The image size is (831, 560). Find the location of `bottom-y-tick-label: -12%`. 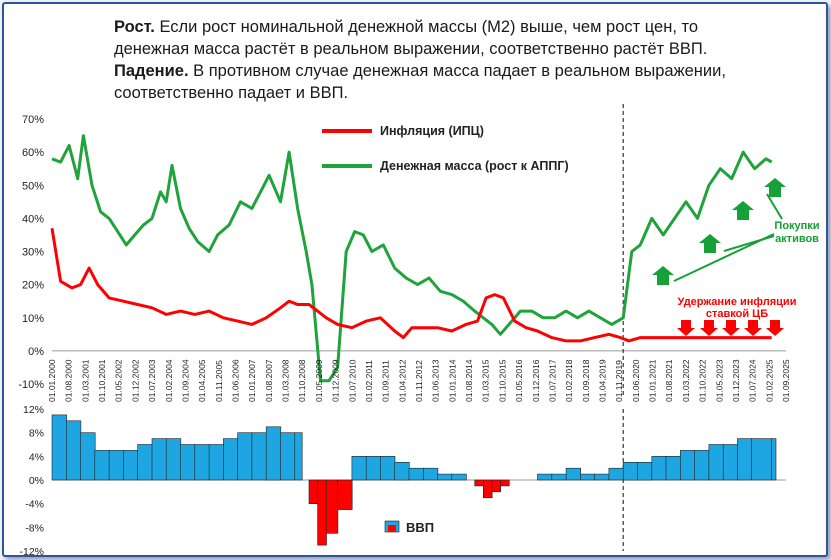

bottom-y-tick-label: -12% is located at coordinates (31, 550).